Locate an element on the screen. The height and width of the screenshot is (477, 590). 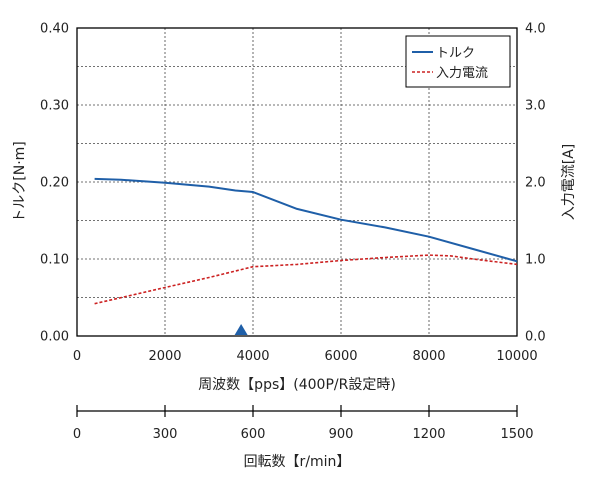
x2-tick-label: 600 is located at coordinates (253, 434).